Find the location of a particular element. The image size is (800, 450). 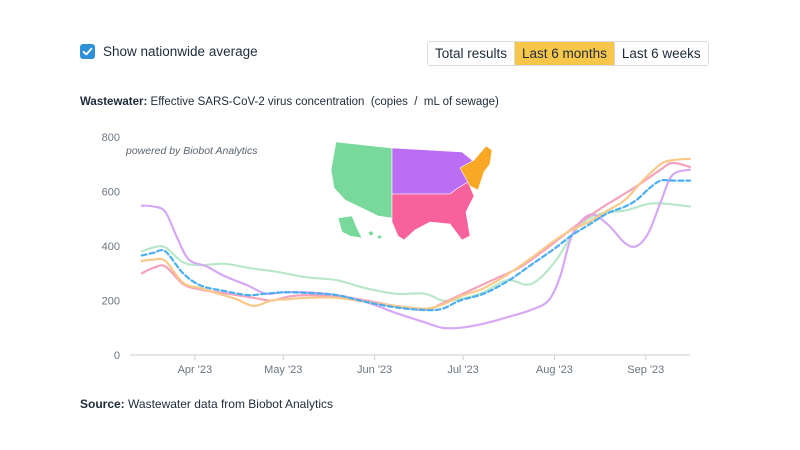

source-label: Source: is located at coordinates (102, 404).